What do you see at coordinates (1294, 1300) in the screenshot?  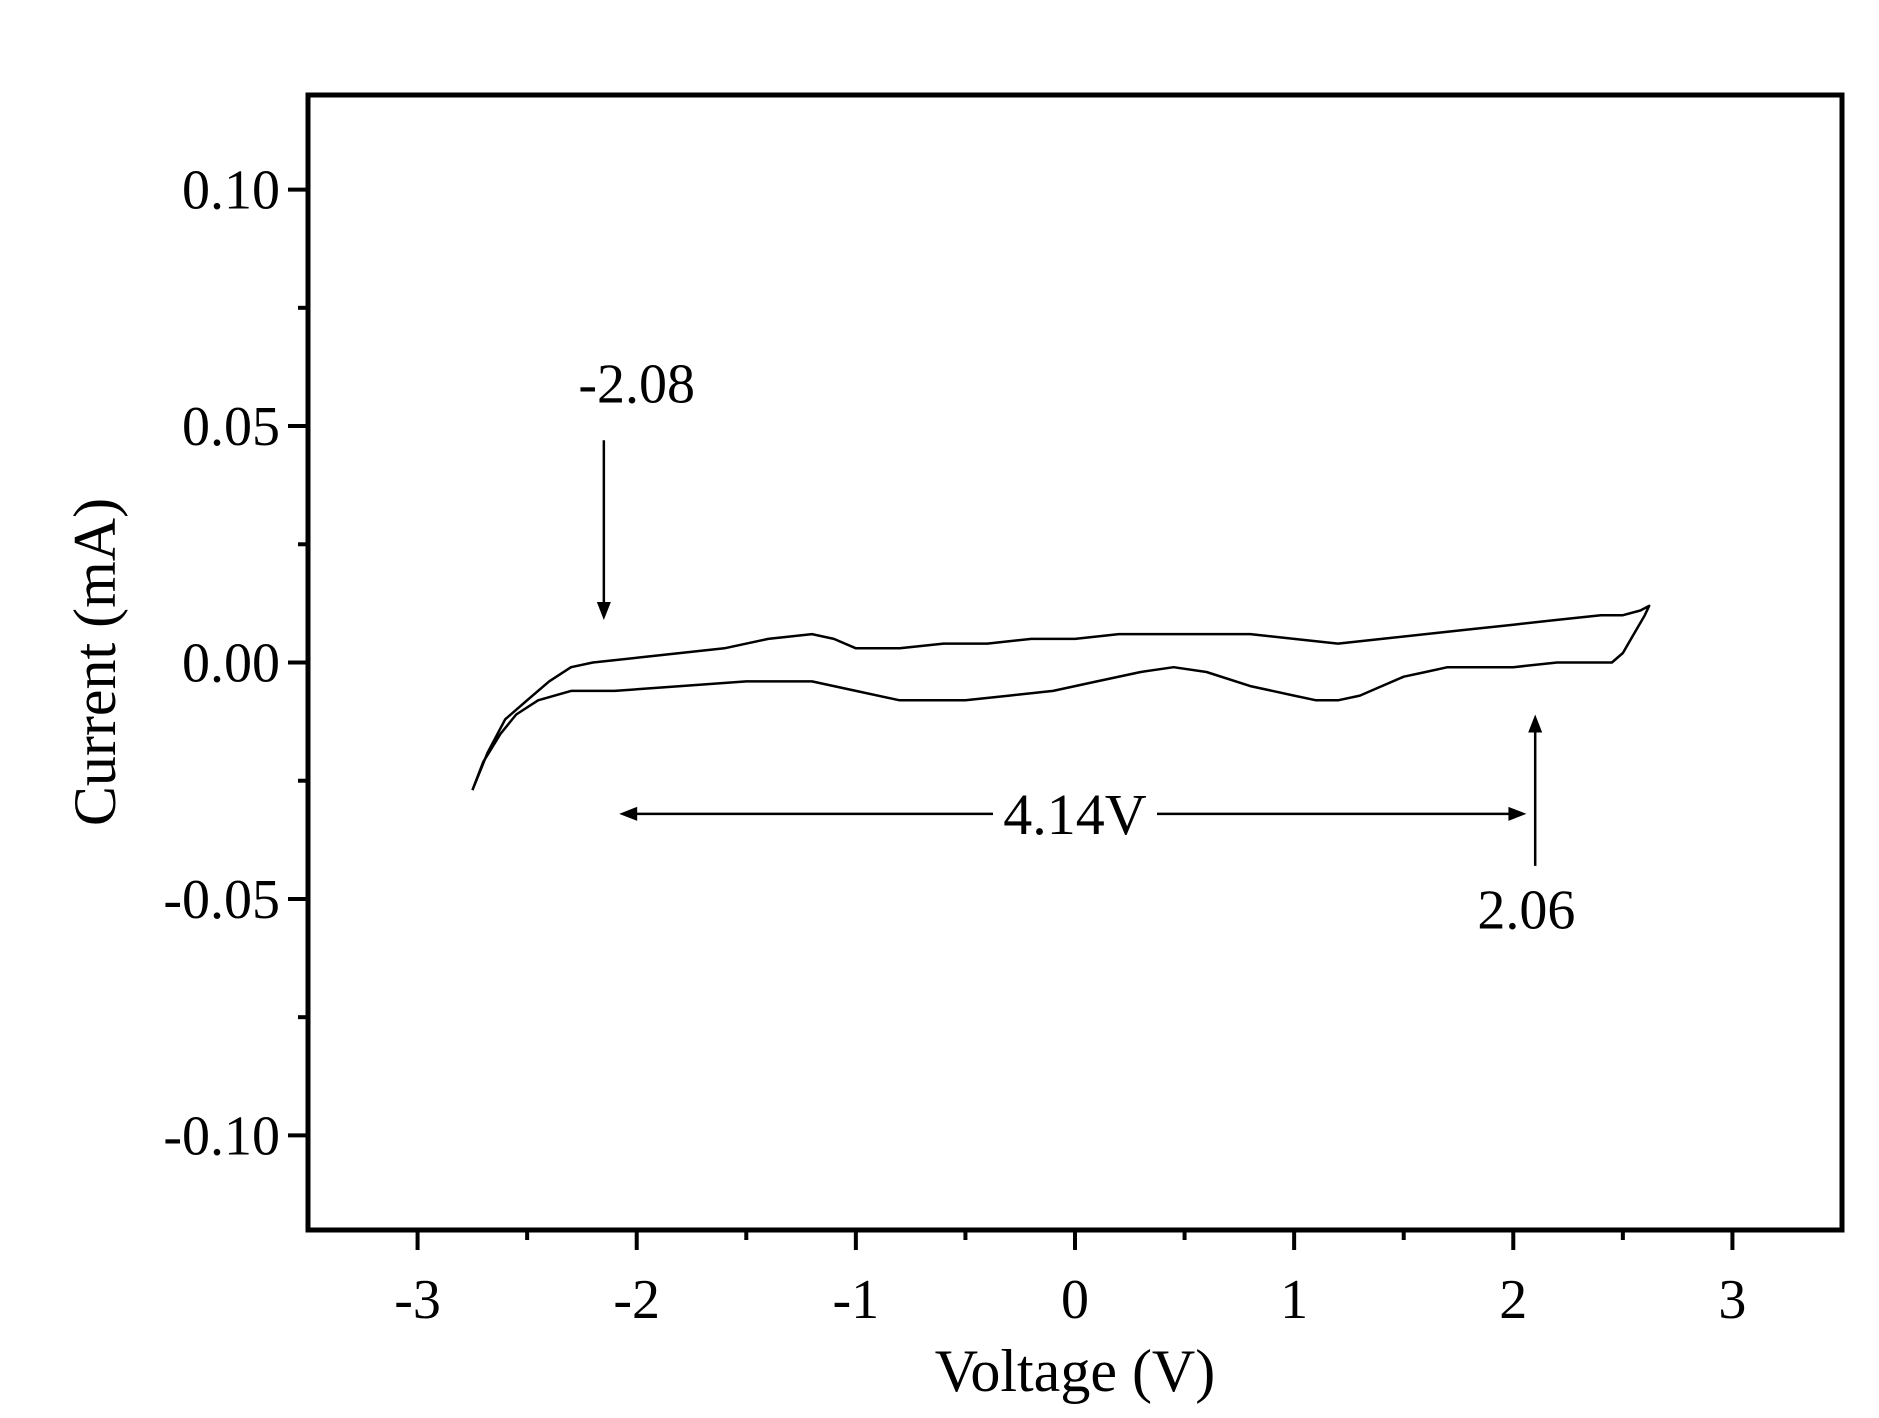 I see `x-tick-label: 1` at bounding box center [1294, 1300].